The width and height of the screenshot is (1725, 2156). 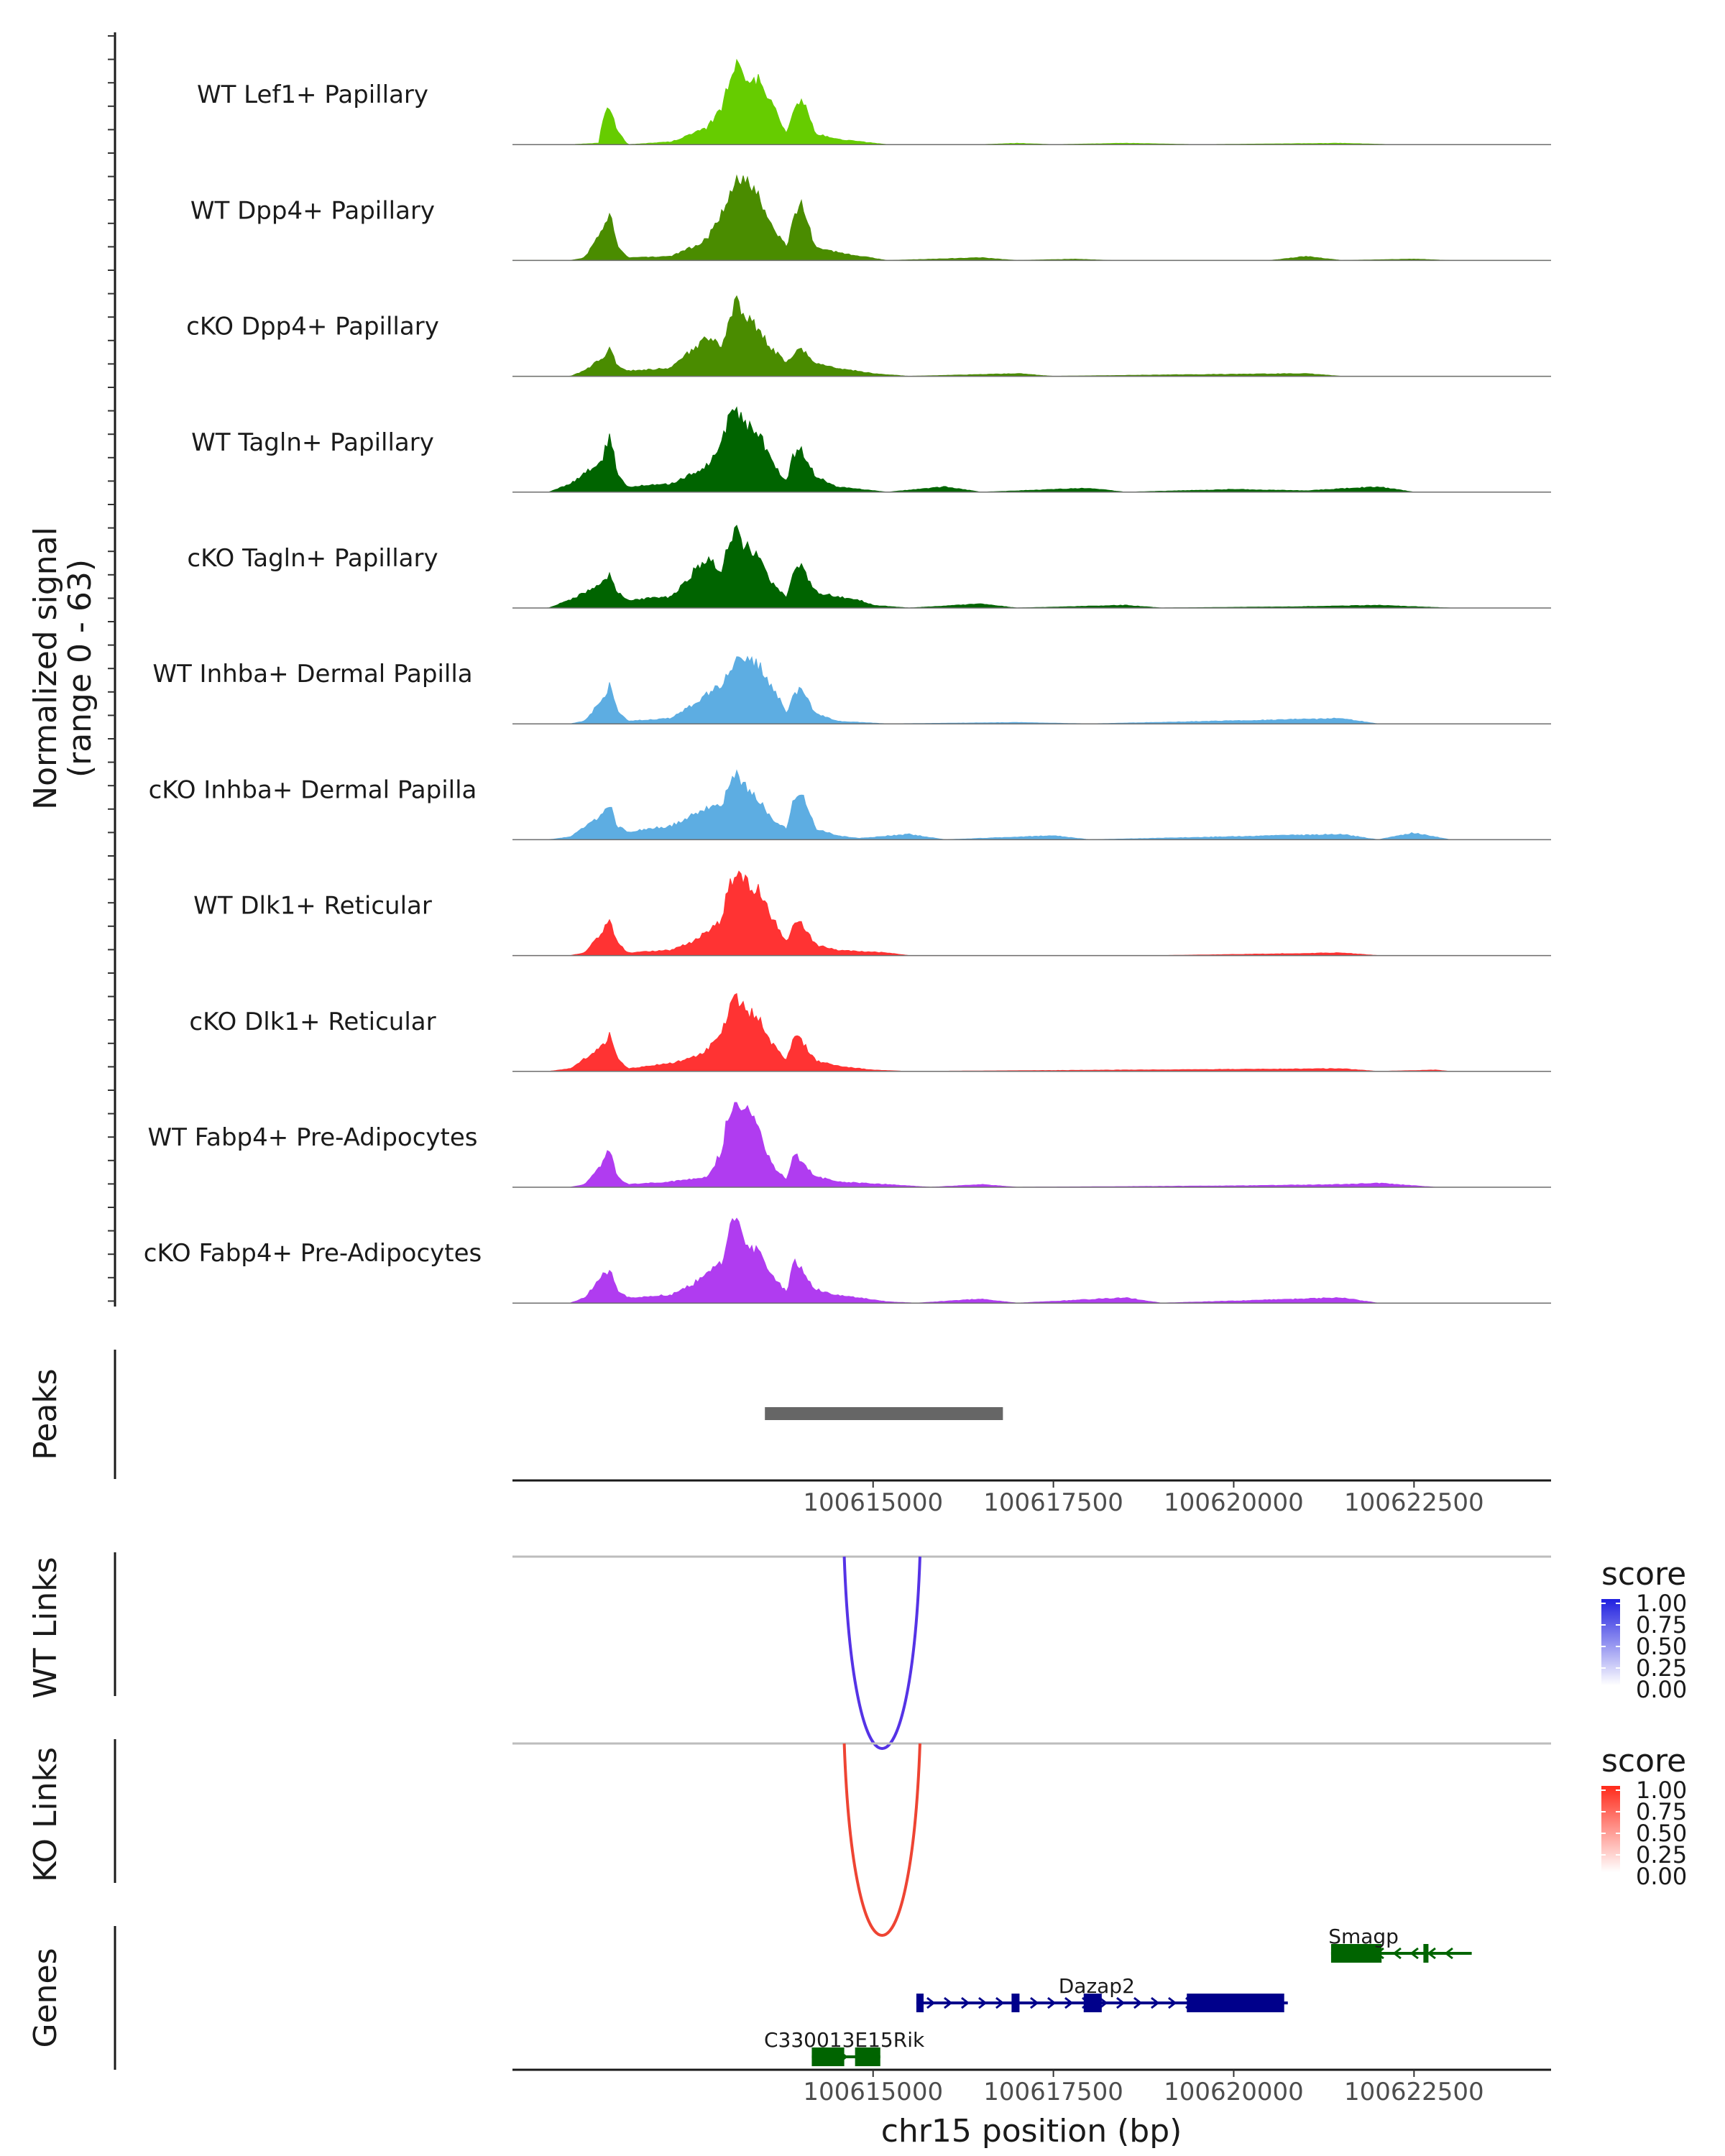 What do you see at coordinates (45, 1998) in the screenshot?
I see `genes-label: Genes` at bounding box center [45, 1998].